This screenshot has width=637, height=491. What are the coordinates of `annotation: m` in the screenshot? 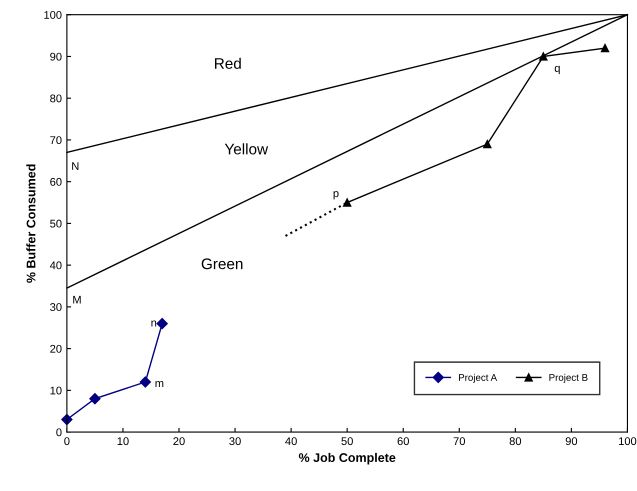 It's located at (159, 383).